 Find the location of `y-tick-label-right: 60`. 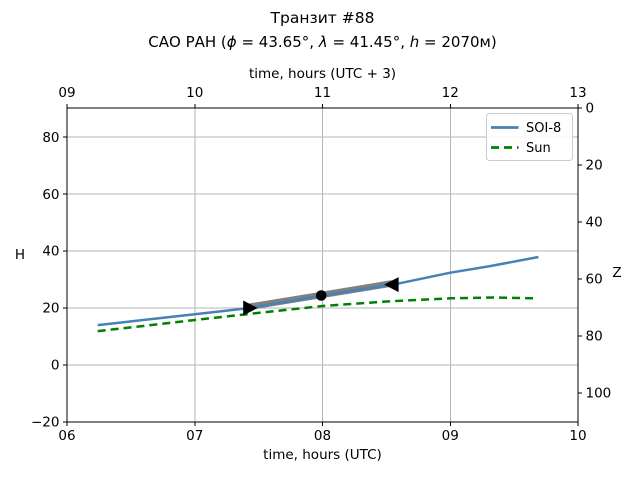

y-tick-label-right: 60 is located at coordinates (594, 280).